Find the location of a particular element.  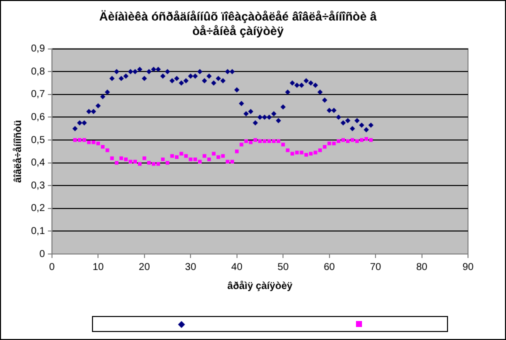

x-tick-label: 20 is located at coordinates (144, 267).